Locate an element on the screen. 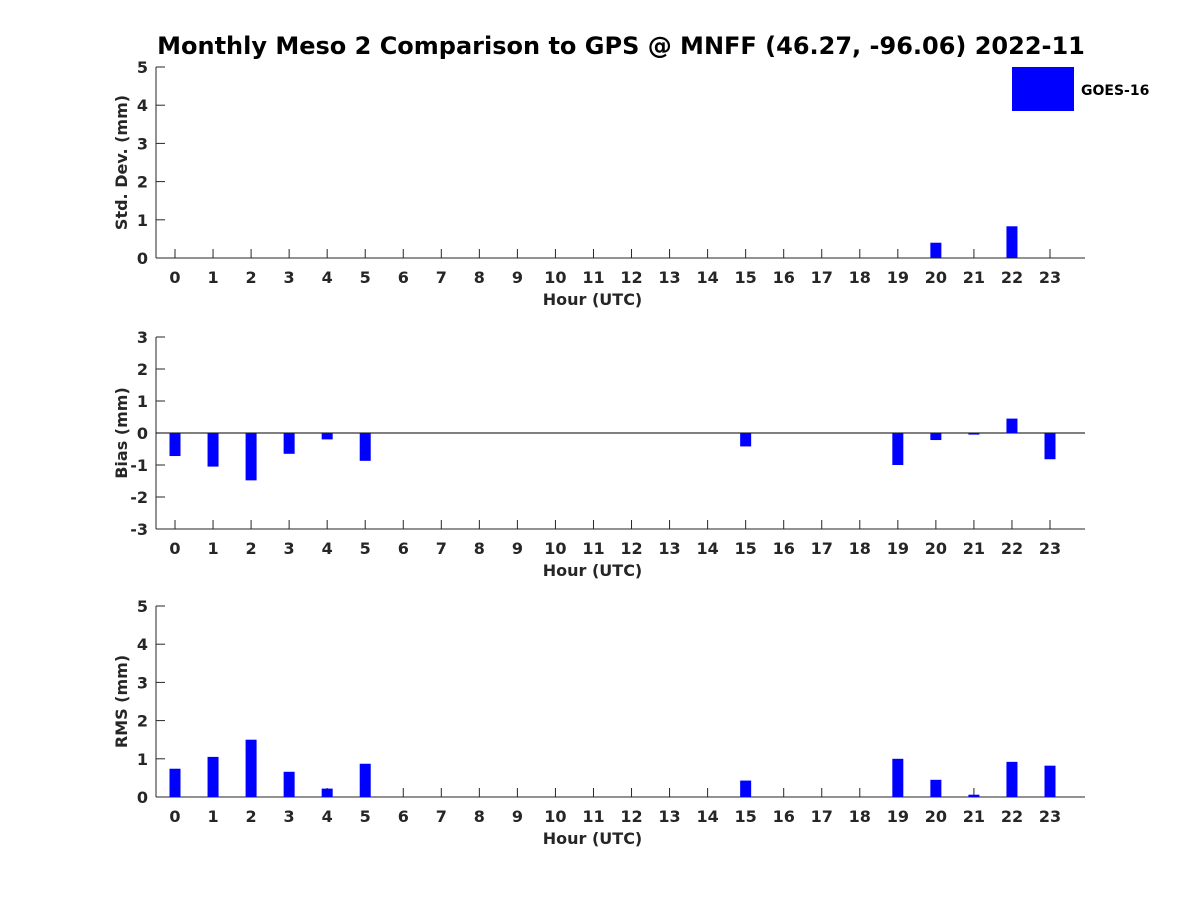 The height and width of the screenshot is (900, 1200). y-tick-label: 3 is located at coordinates (142, 337).